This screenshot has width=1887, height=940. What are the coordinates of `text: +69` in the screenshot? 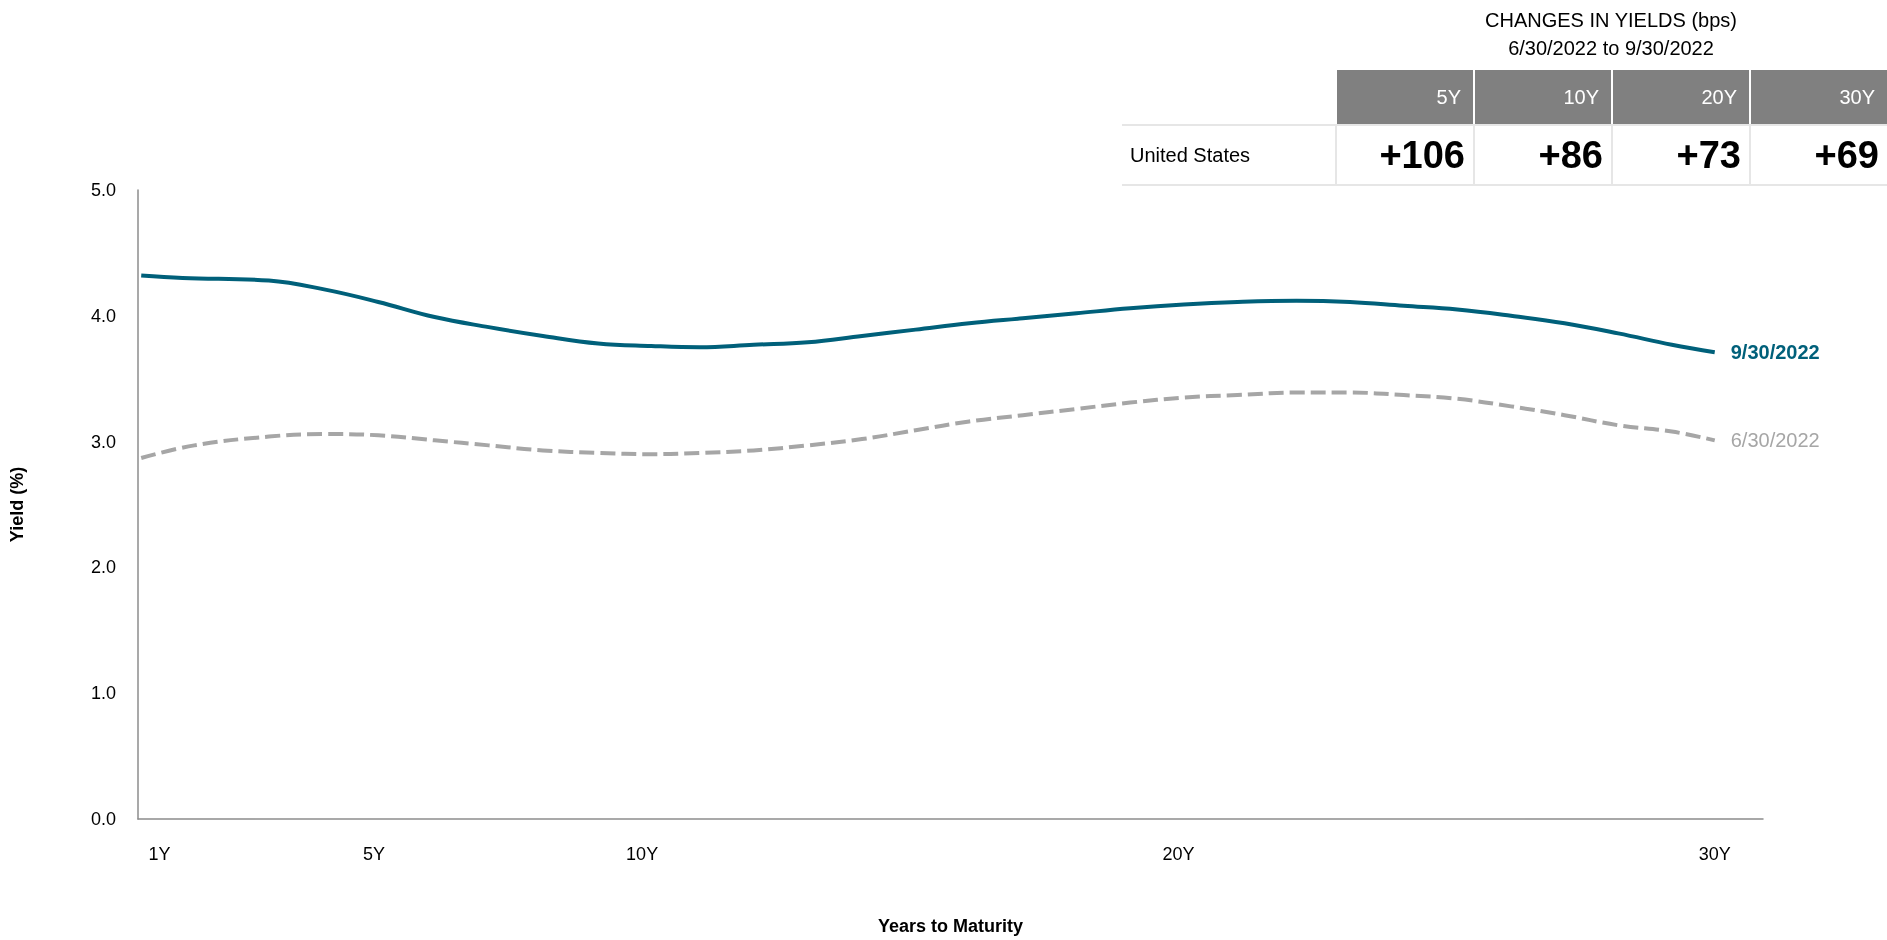 It's located at (1846, 155).